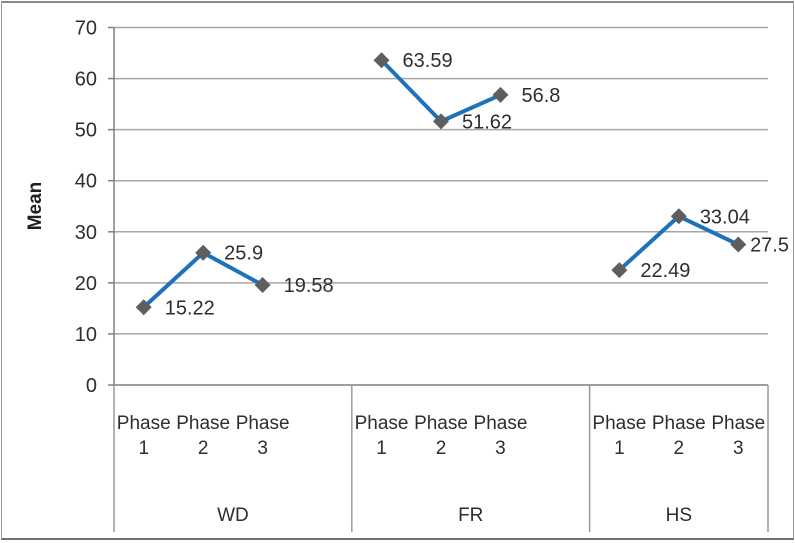 Image resolution: width=795 pixels, height=543 pixels. Describe the element at coordinates (190, 308) in the screenshot. I see `data-point-label: 15.22` at that location.